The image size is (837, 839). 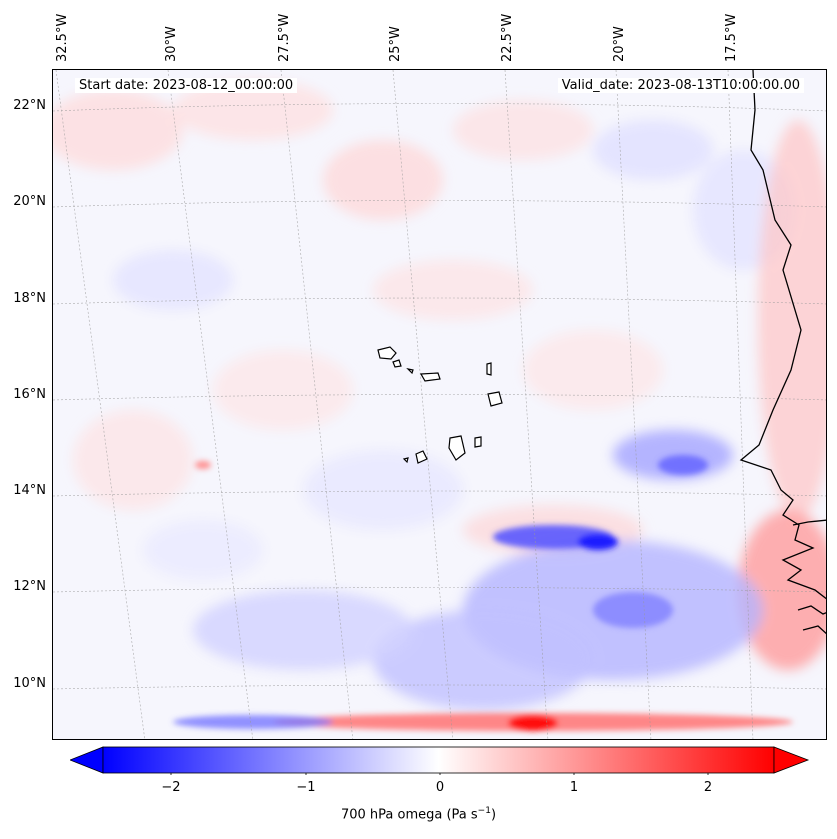 I want to click on lat-tick-label: 10°N, so click(x=29, y=683).